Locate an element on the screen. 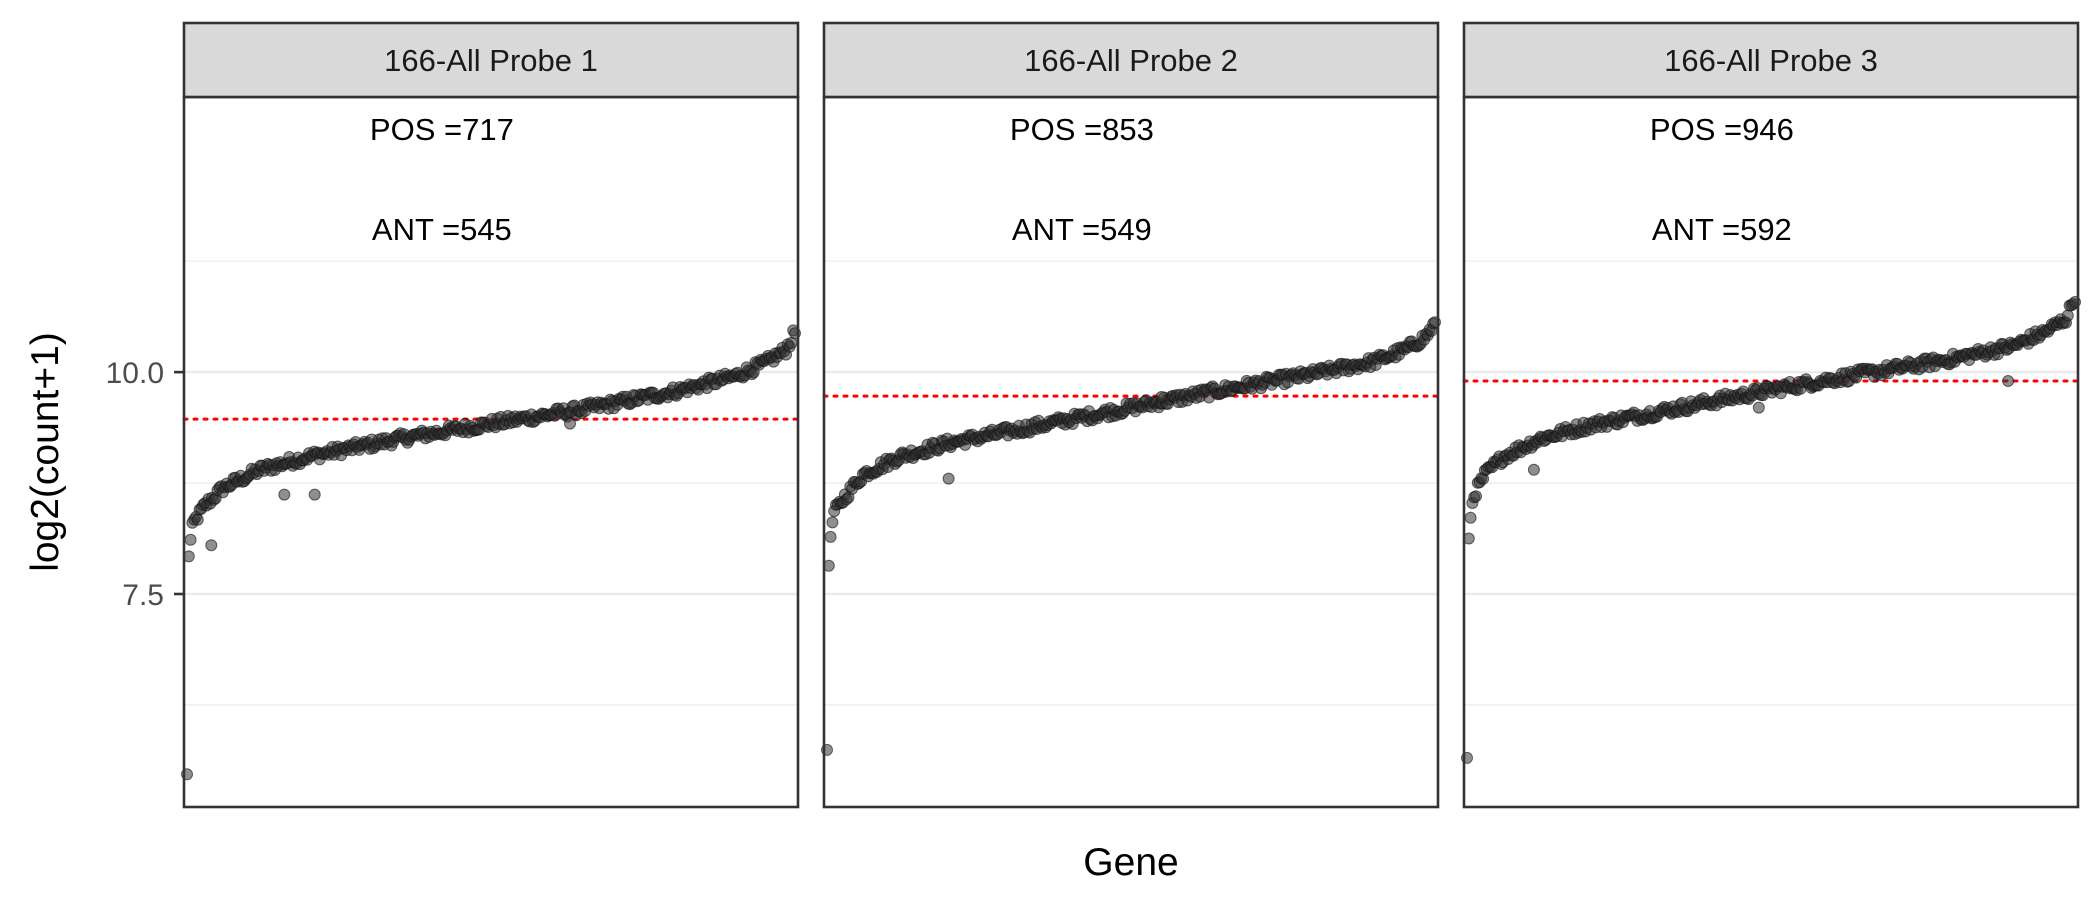 Image resolution: width=2100 pixels, height=905 pixels. x-axis-title: Gene is located at coordinates (1130, 862).